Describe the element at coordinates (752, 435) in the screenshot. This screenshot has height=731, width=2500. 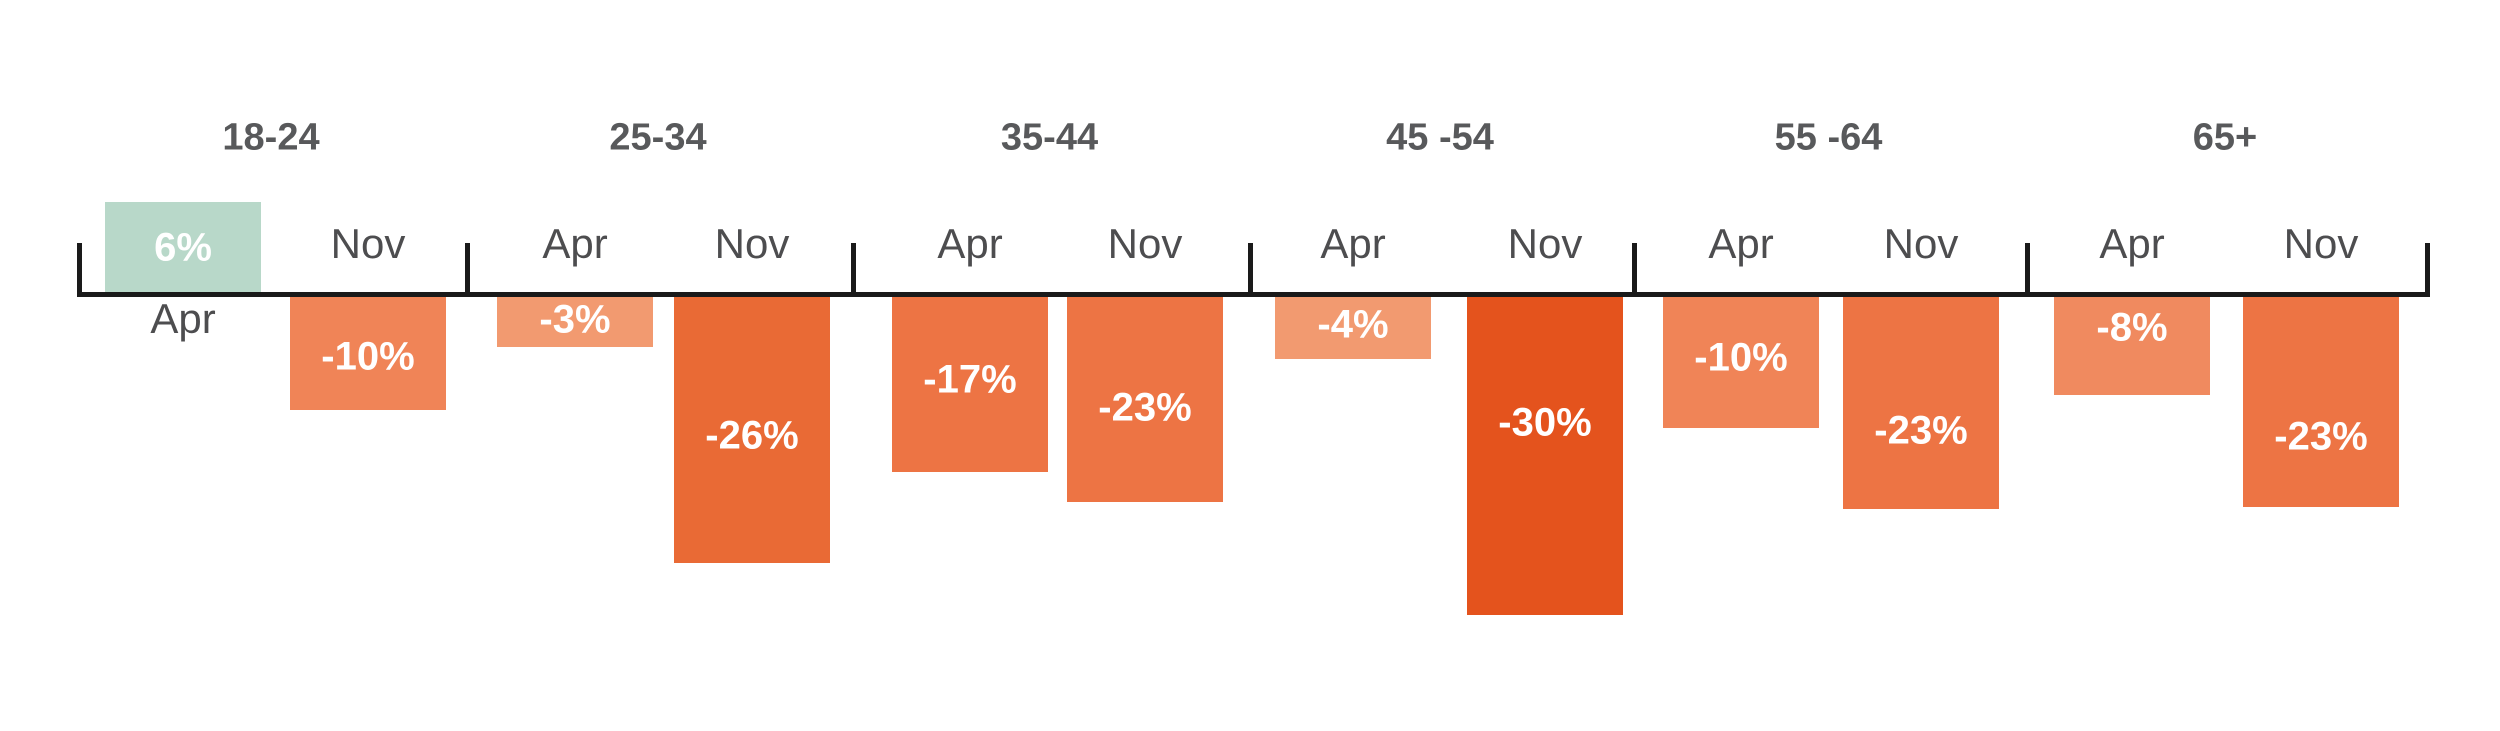
I see `value-label-nov-25-34: -26%` at that location.